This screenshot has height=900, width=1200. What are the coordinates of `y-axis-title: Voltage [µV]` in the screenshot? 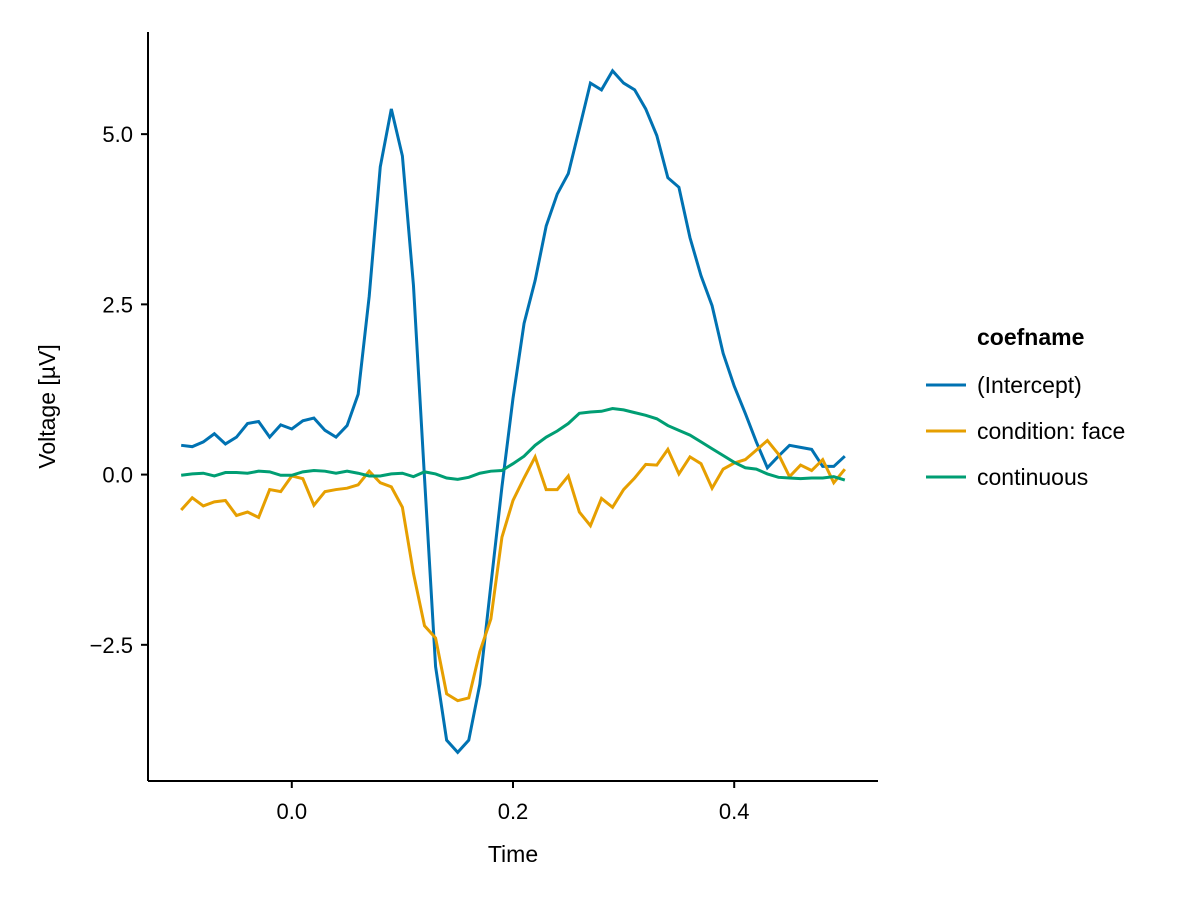 It's located at (47, 406).